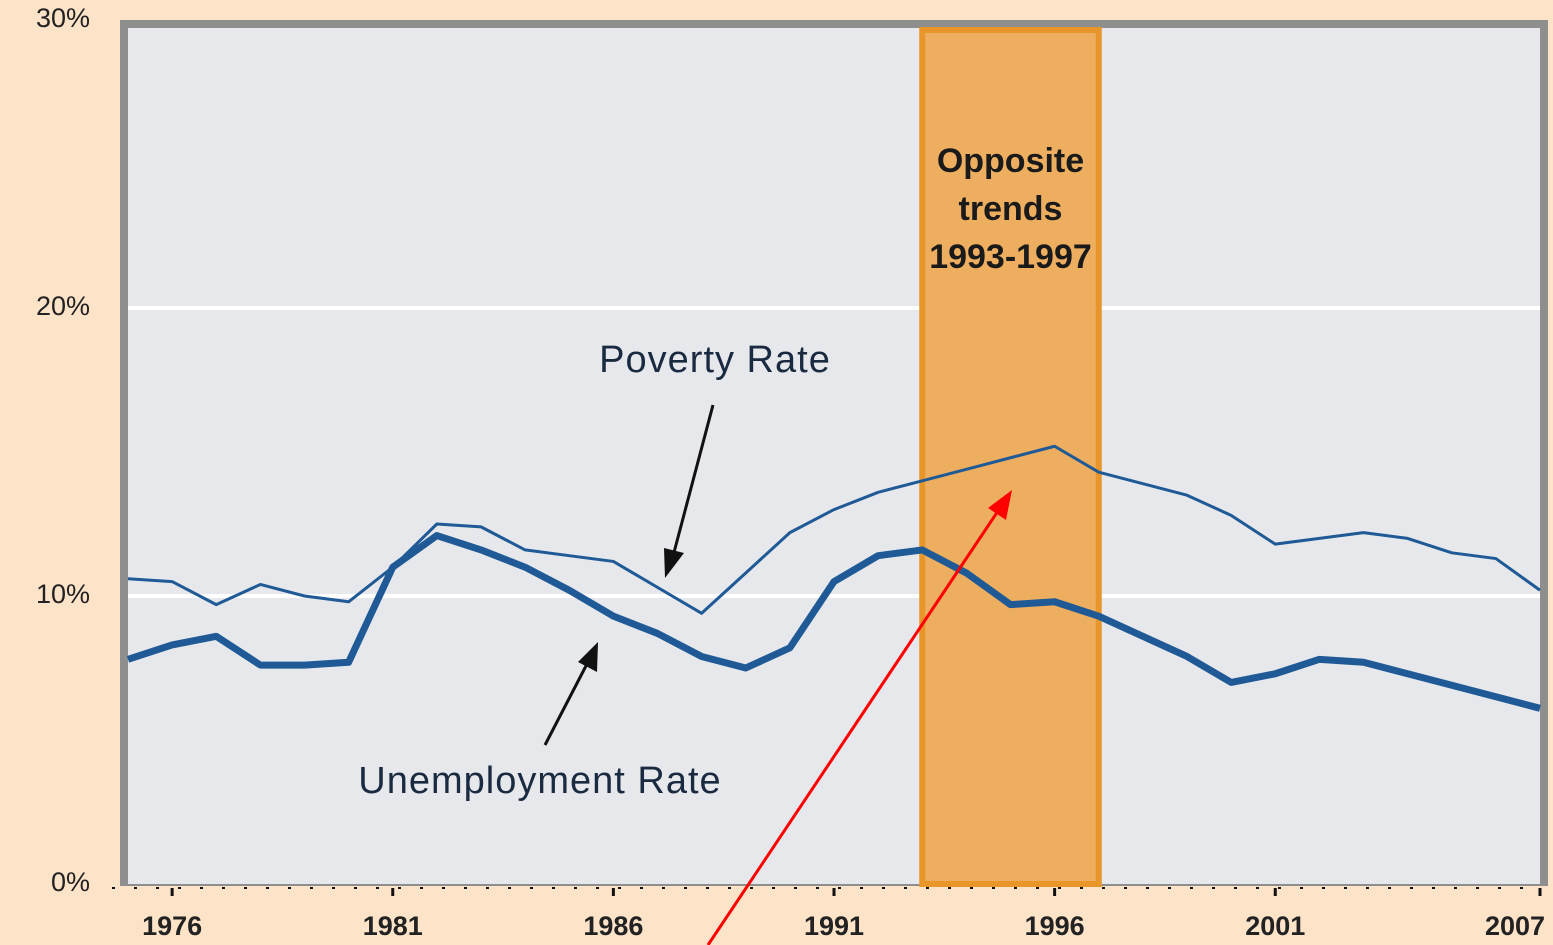 This screenshot has height=945, width=1553. What do you see at coordinates (70, 882) in the screenshot?
I see `y-tick-label: 0%` at bounding box center [70, 882].